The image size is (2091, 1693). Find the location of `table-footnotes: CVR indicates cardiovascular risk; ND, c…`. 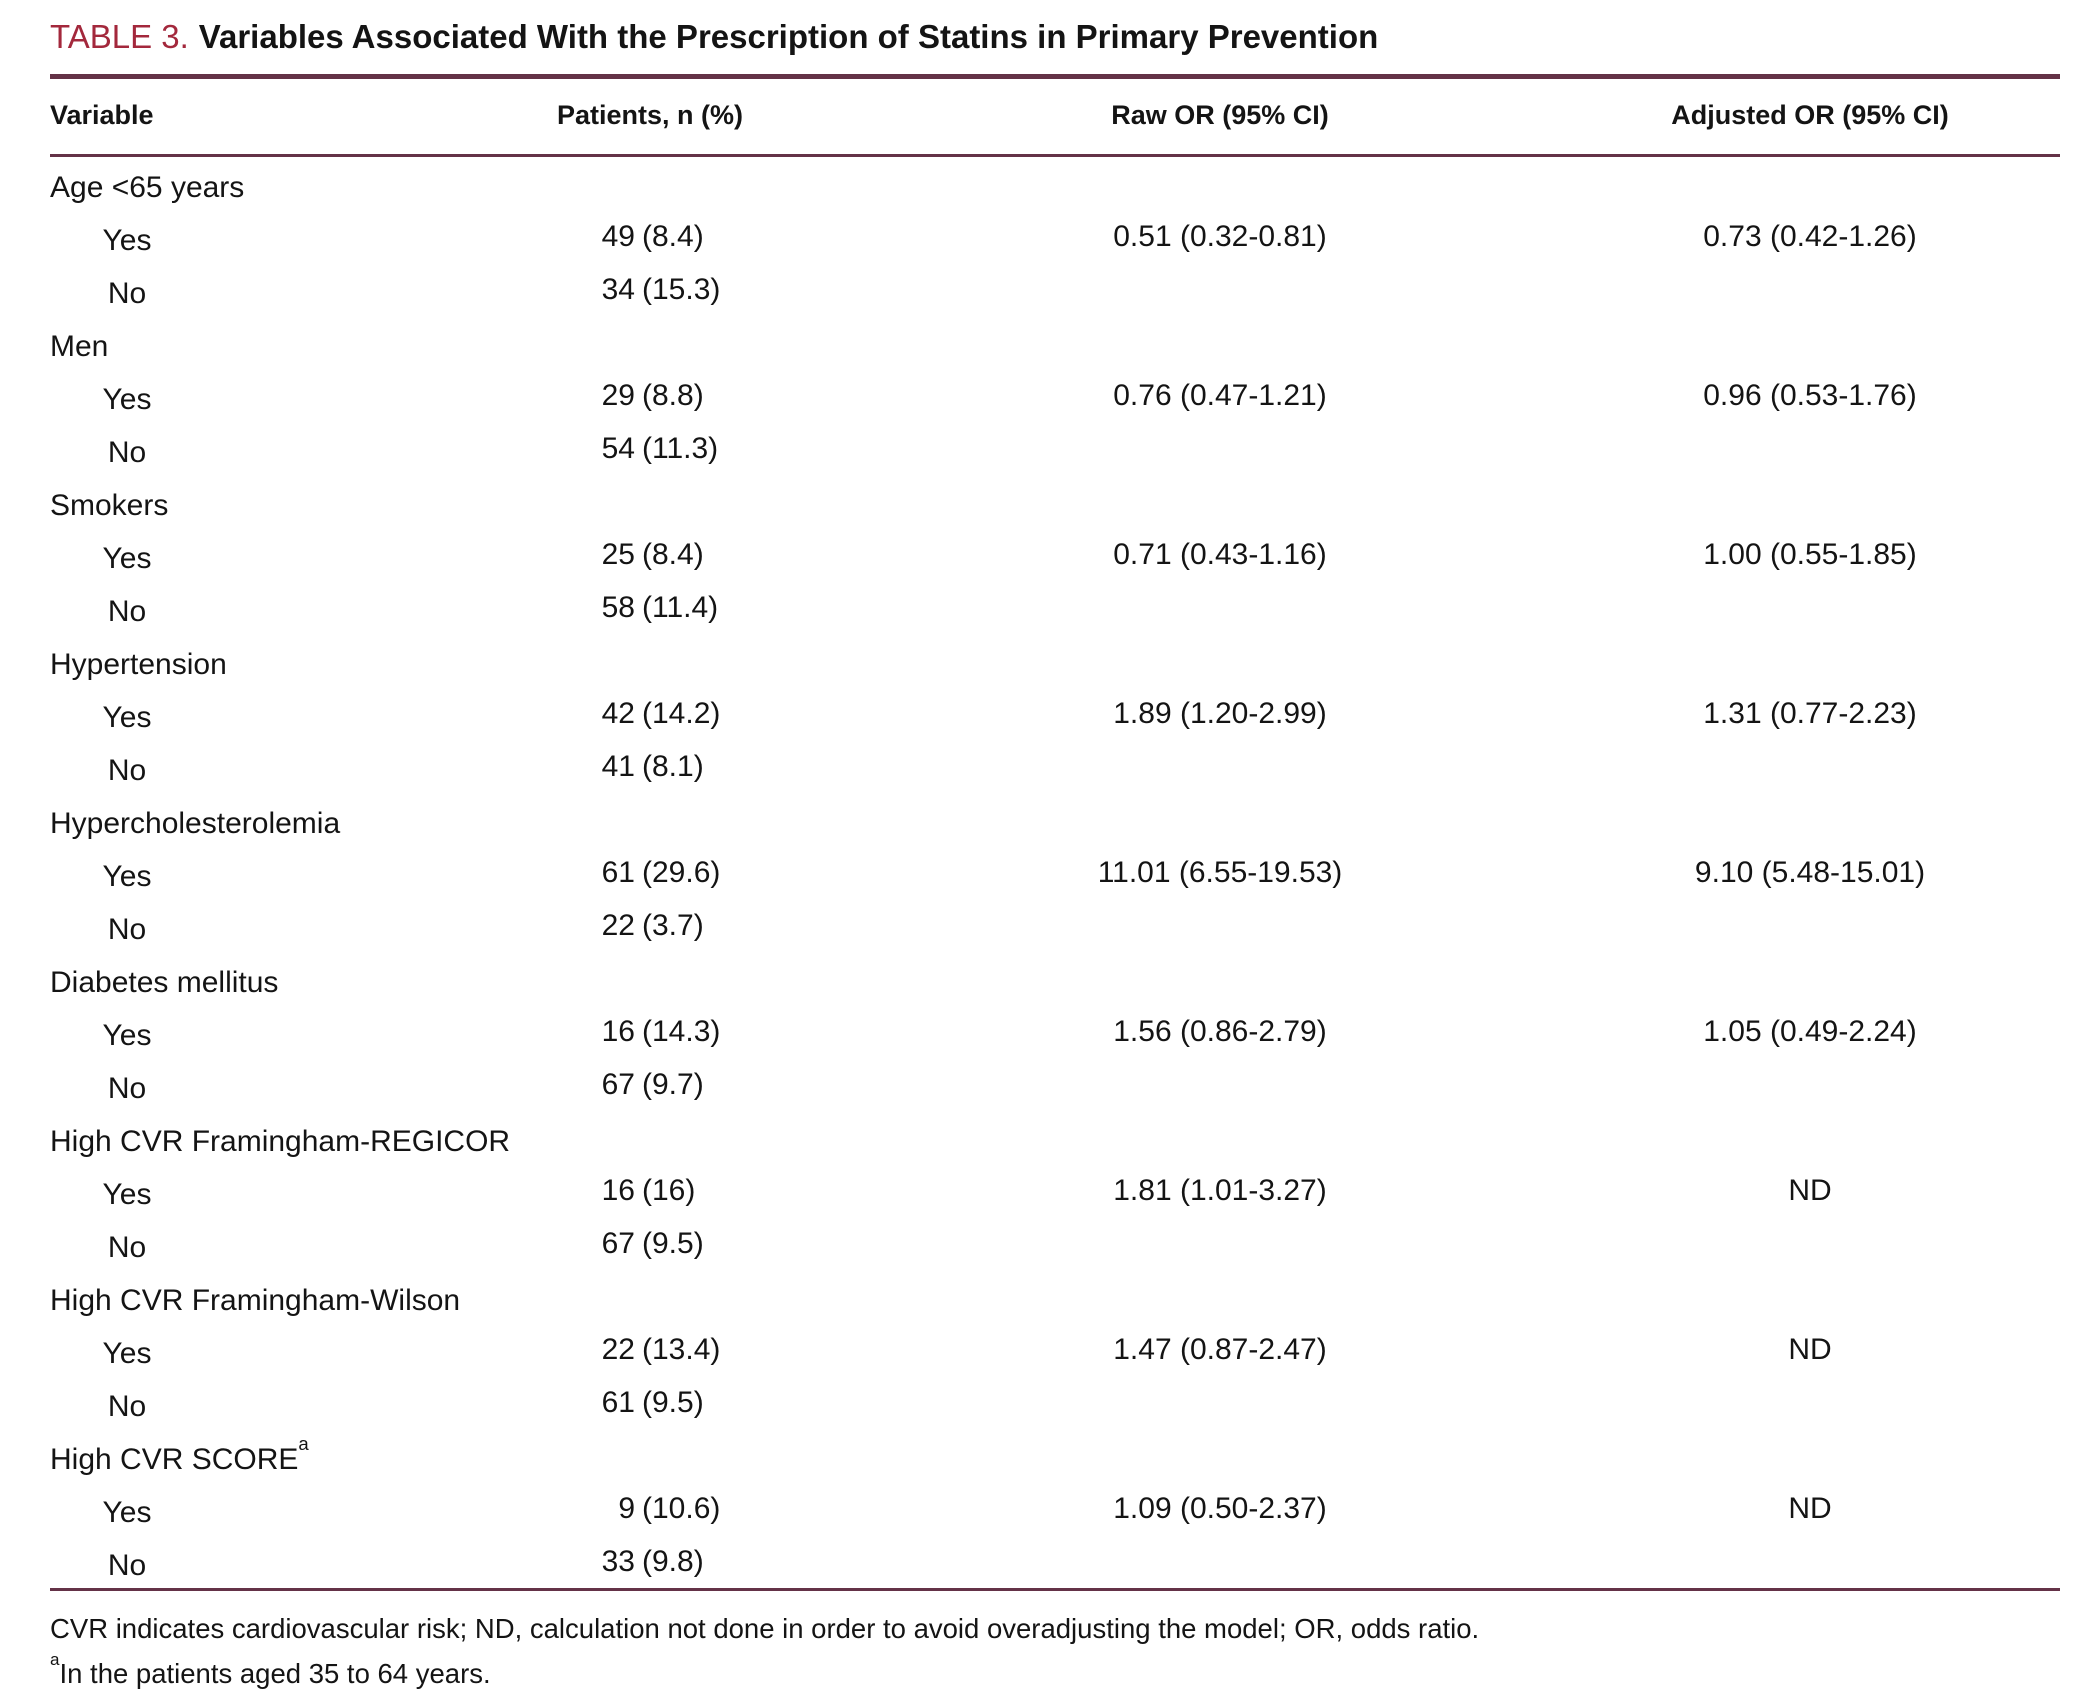

table-footnotes: CVR indicates cardiovascular risk; ND, c… is located at coordinates (1055, 1651).